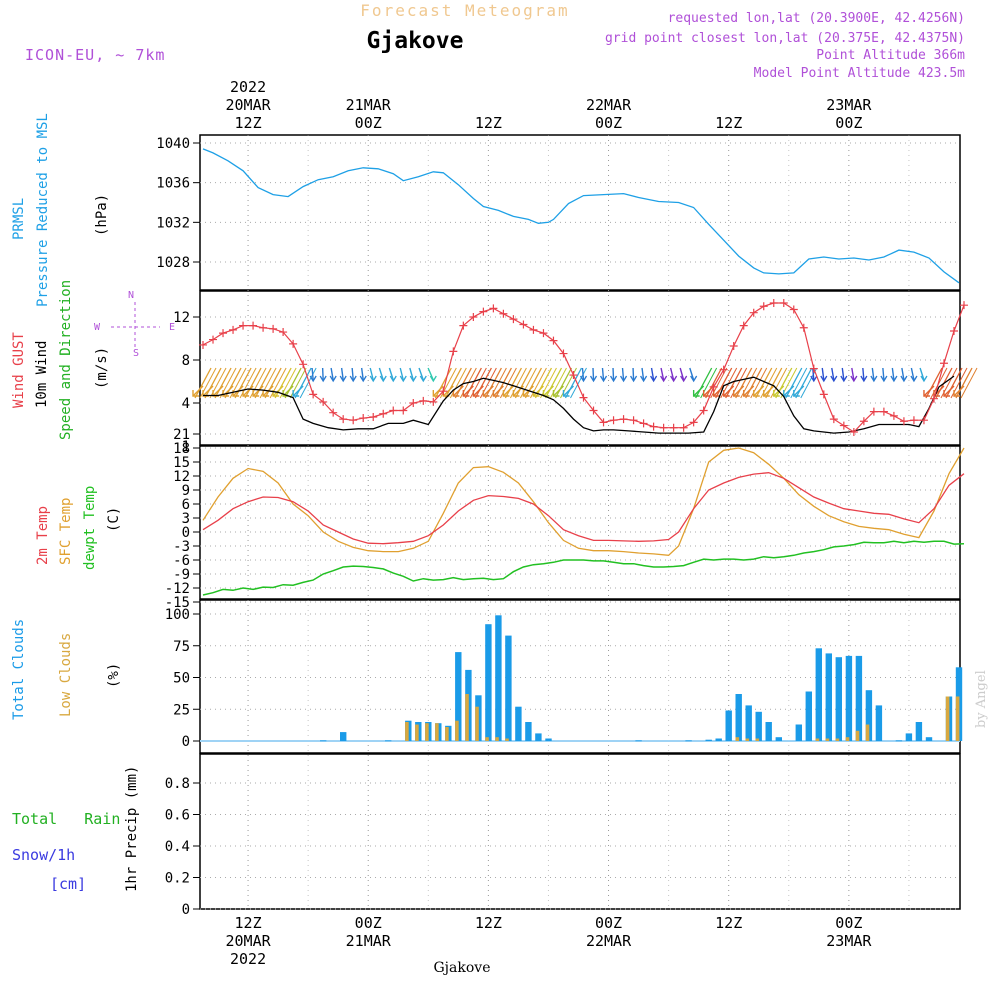 The height and width of the screenshot is (1000, 1000). Describe the element at coordinates (581, 216) in the screenshot. I see `pressure-series` at that location.